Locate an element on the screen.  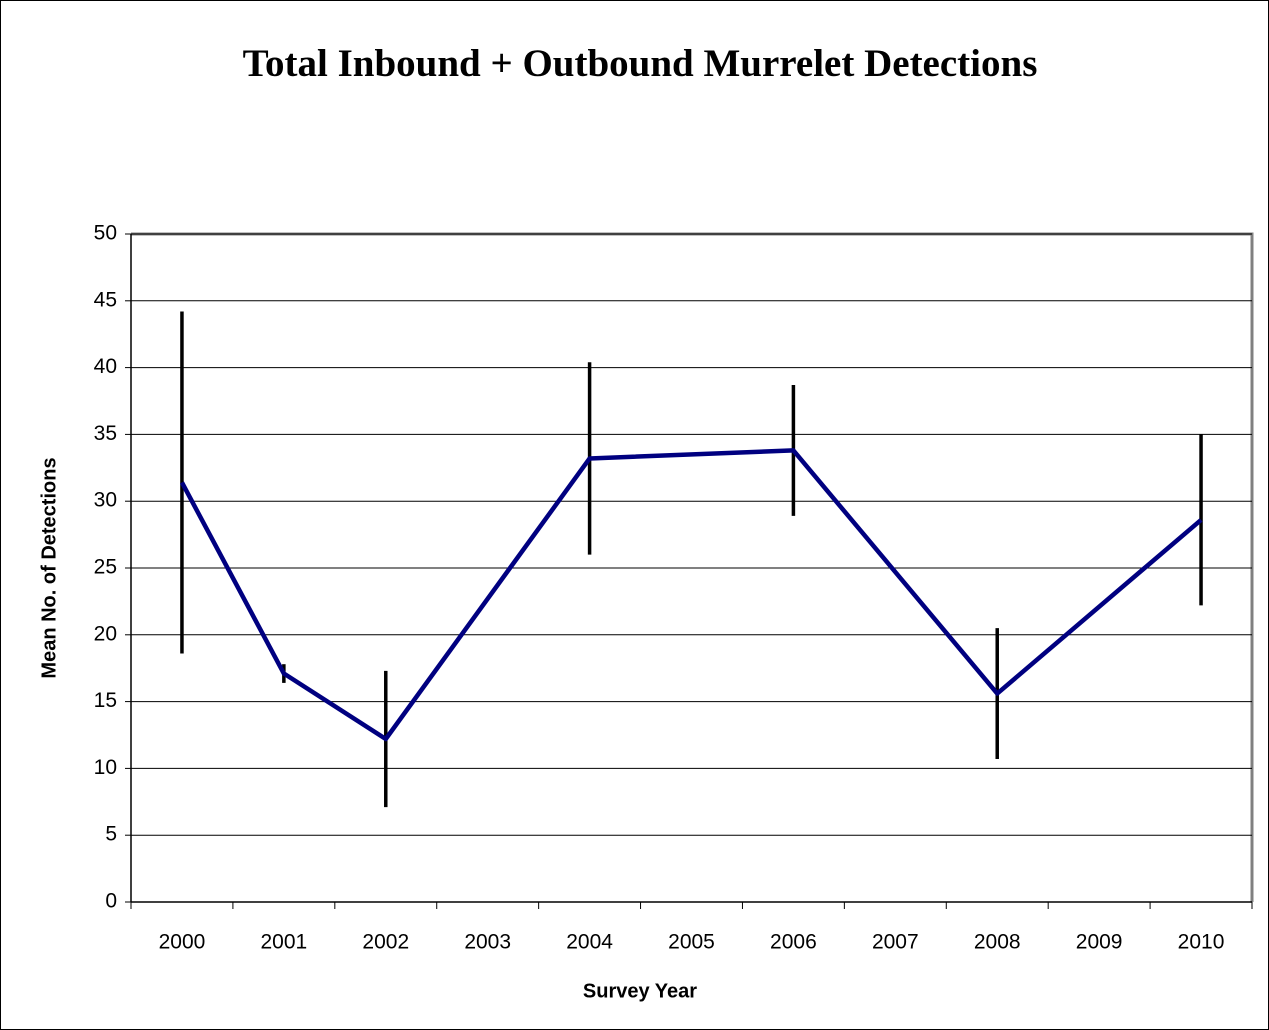
y-tick-label: 35 is located at coordinates (105, 433).